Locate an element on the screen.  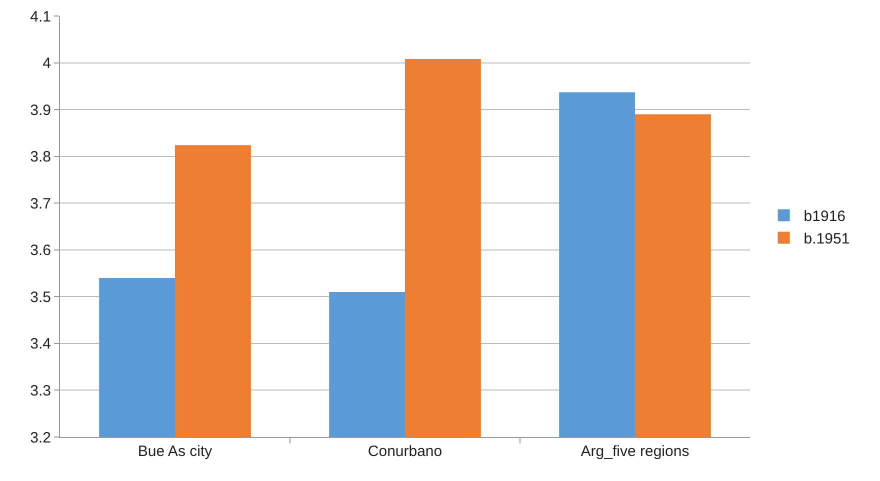
y-tick-label: 4 is located at coordinates (46, 63).